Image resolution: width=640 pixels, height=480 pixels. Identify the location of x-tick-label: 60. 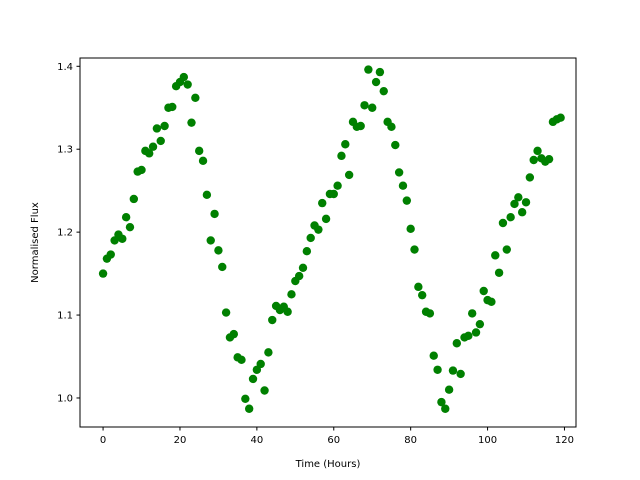
(333, 440).